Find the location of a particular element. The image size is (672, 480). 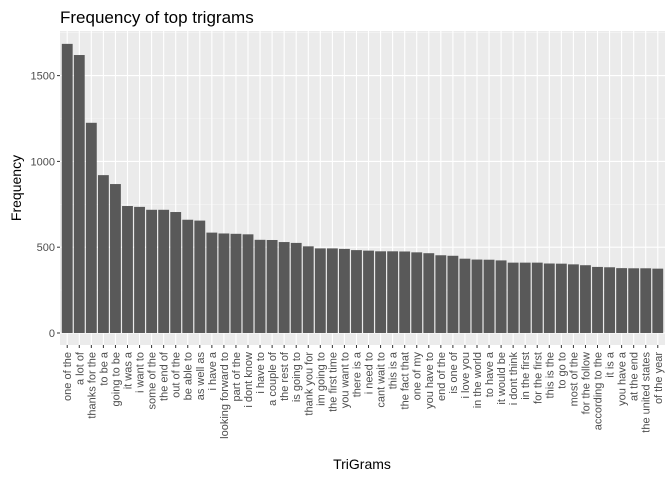

x-tick-label: for the follow is located at coordinates (586, 383).